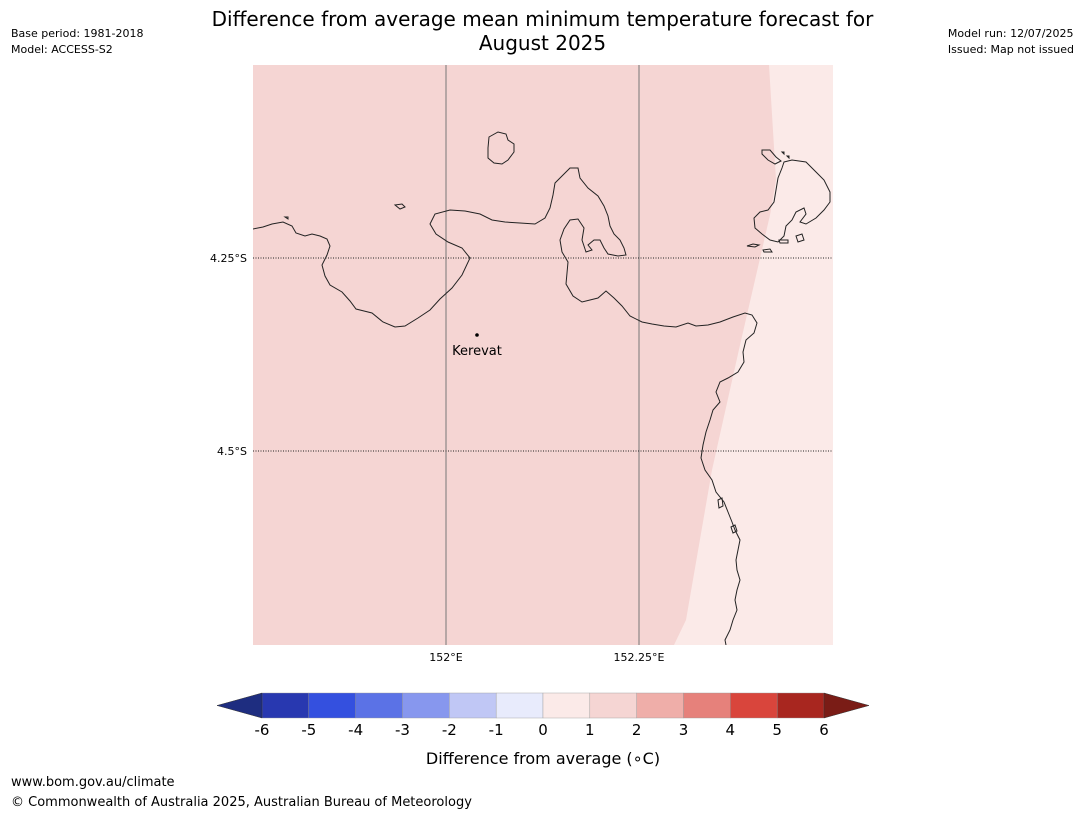  I want to click on colorbar-over-arrow, so click(846, 705).